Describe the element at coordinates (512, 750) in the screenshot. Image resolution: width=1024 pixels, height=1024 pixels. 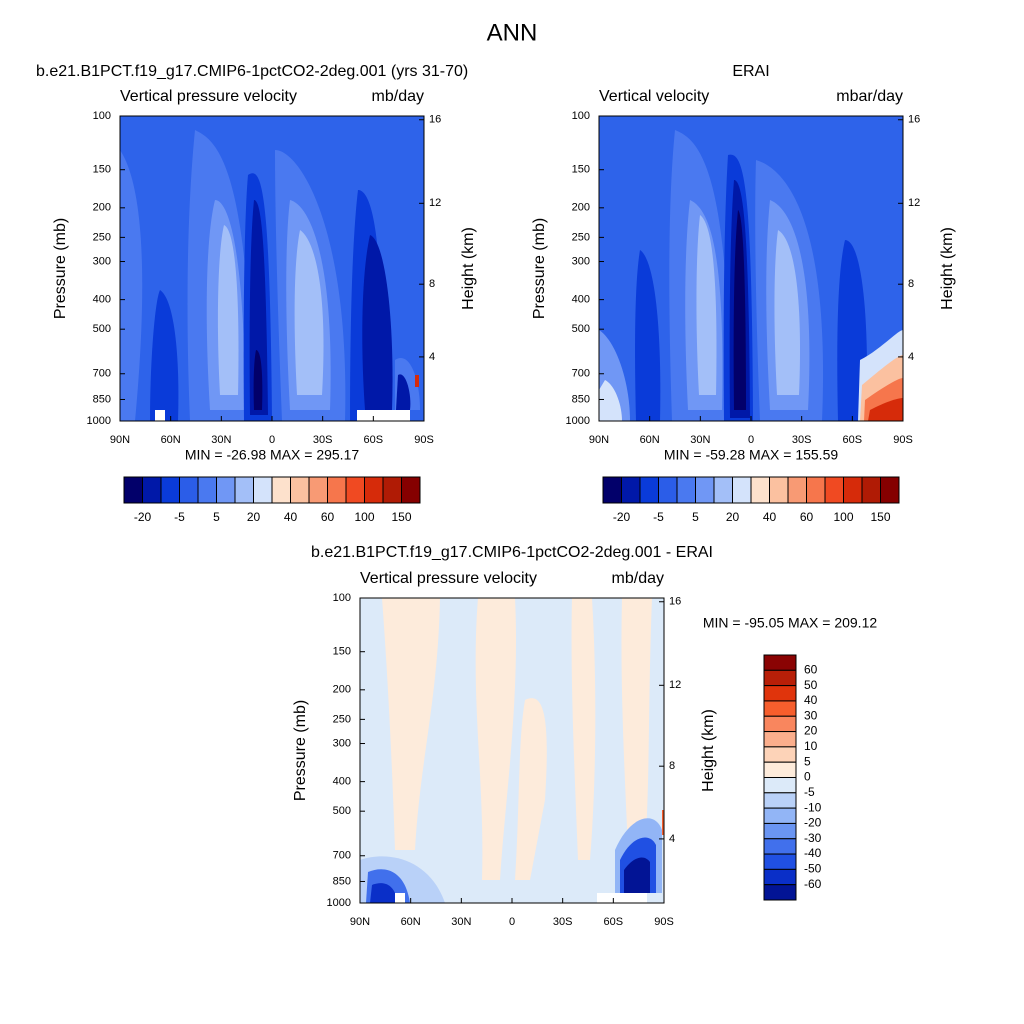
I see `contour-field` at that location.